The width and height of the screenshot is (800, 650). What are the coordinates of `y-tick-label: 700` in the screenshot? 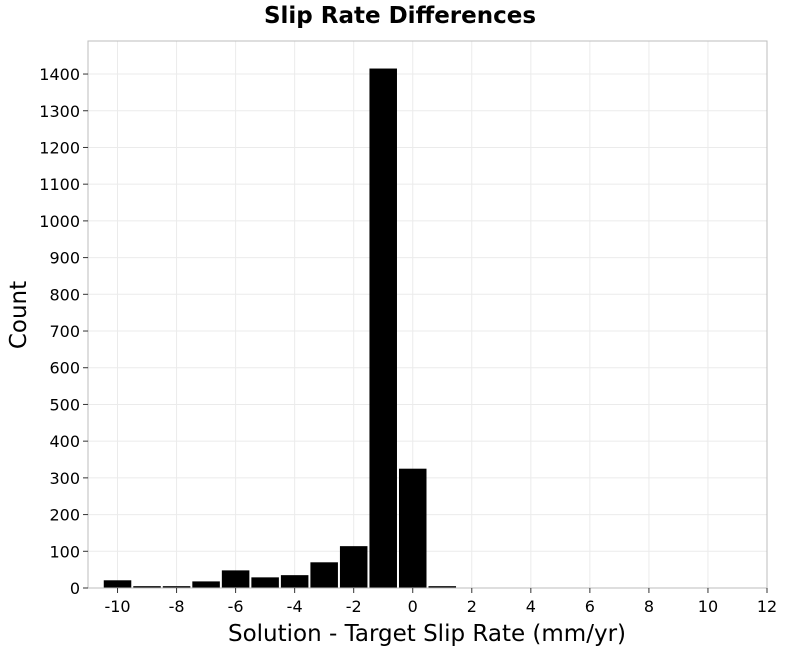 It's located at (64, 331).